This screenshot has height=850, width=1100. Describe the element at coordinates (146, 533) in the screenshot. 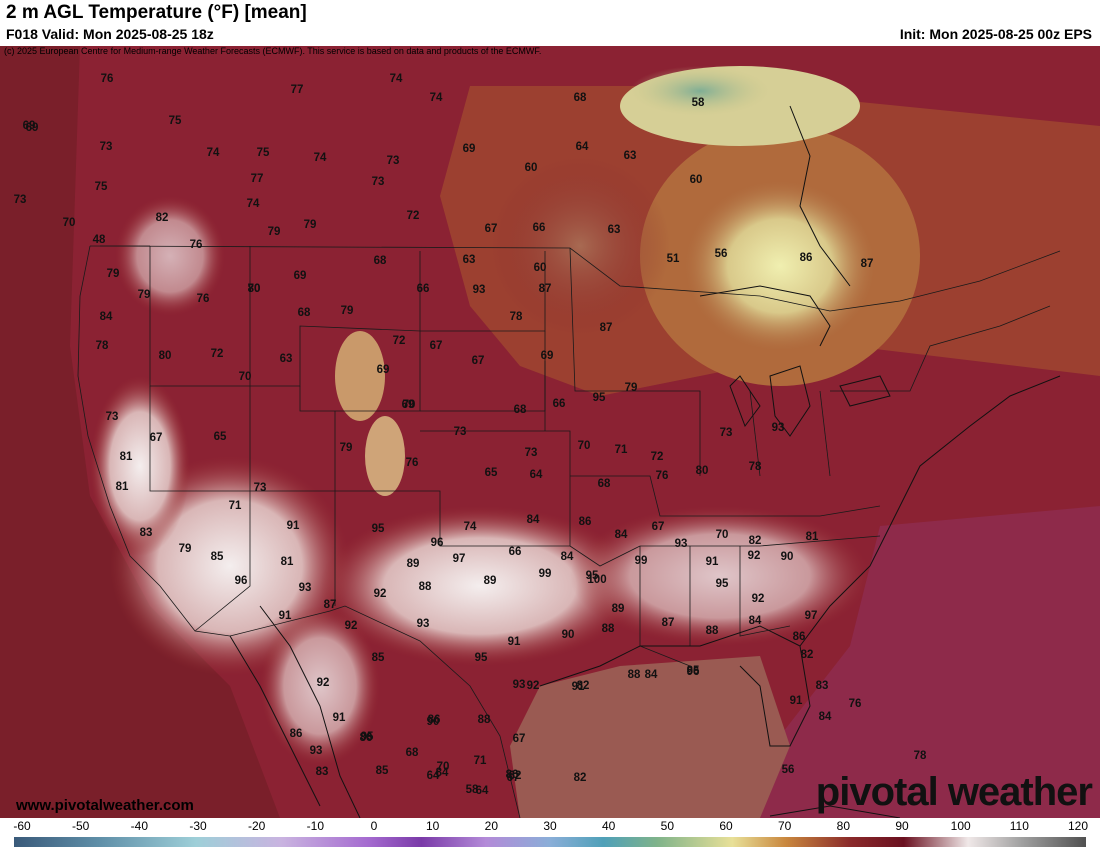

I see `temperature-value: 83` at that location.